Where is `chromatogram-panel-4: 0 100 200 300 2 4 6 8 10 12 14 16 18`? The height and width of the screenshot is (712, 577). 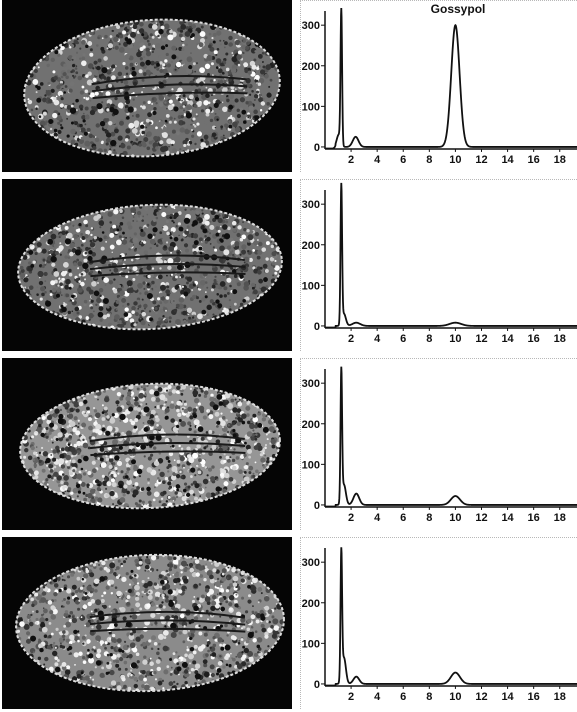 chromatogram-panel-4: 0 100 200 300 2 4 6 8 10 12 14 16 18 is located at coordinates (438, 623).